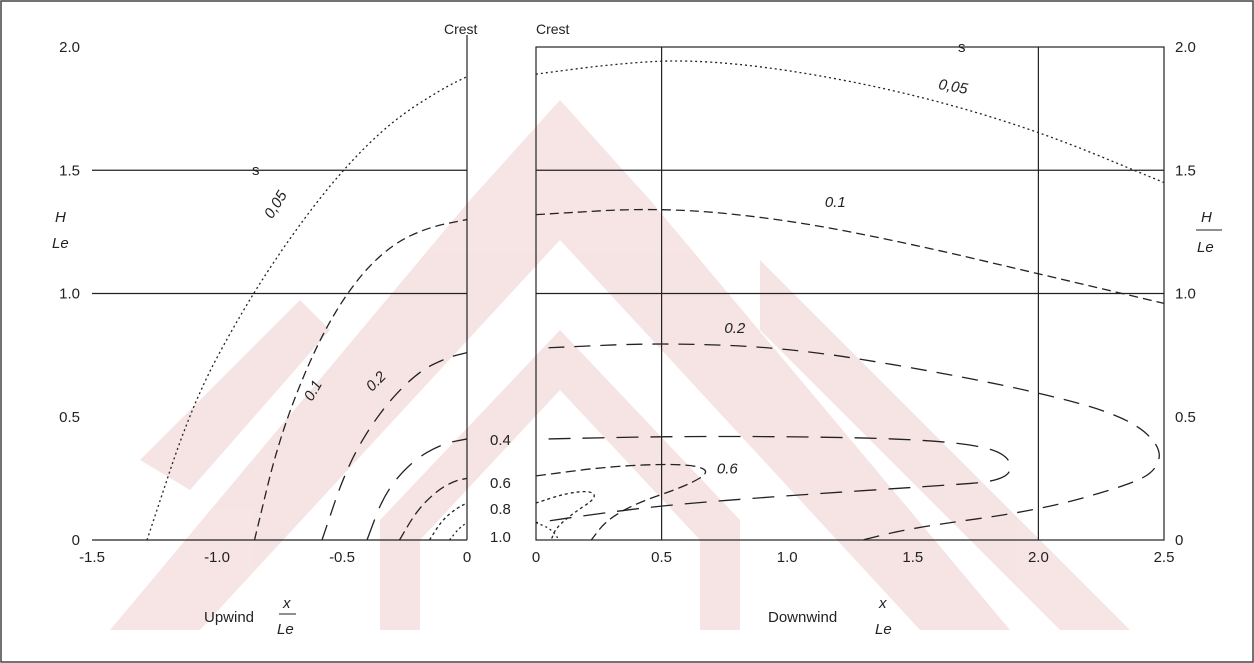  Describe the element at coordinates (553, 29) in the screenshot. I see `crest-label-right: Crest` at that location.